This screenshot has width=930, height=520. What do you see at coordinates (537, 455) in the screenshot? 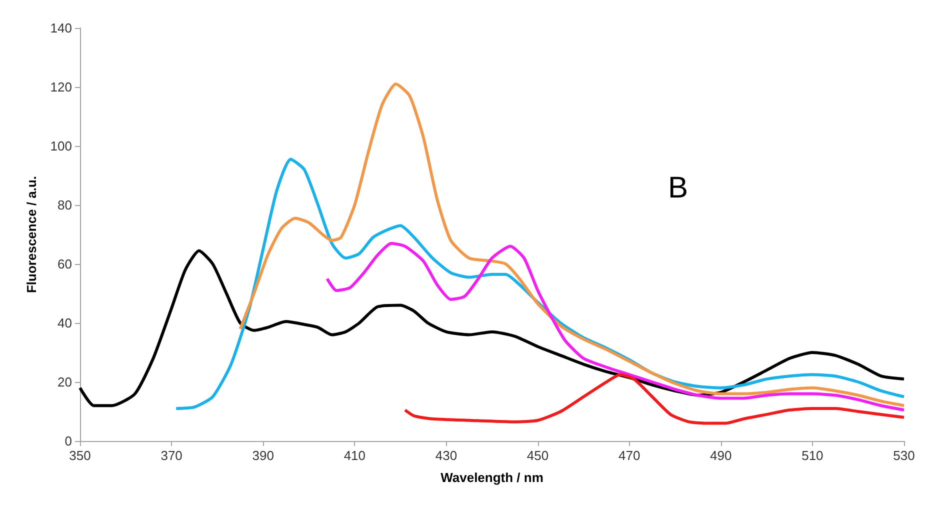
I see `x-tick-label: 450` at bounding box center [537, 455].